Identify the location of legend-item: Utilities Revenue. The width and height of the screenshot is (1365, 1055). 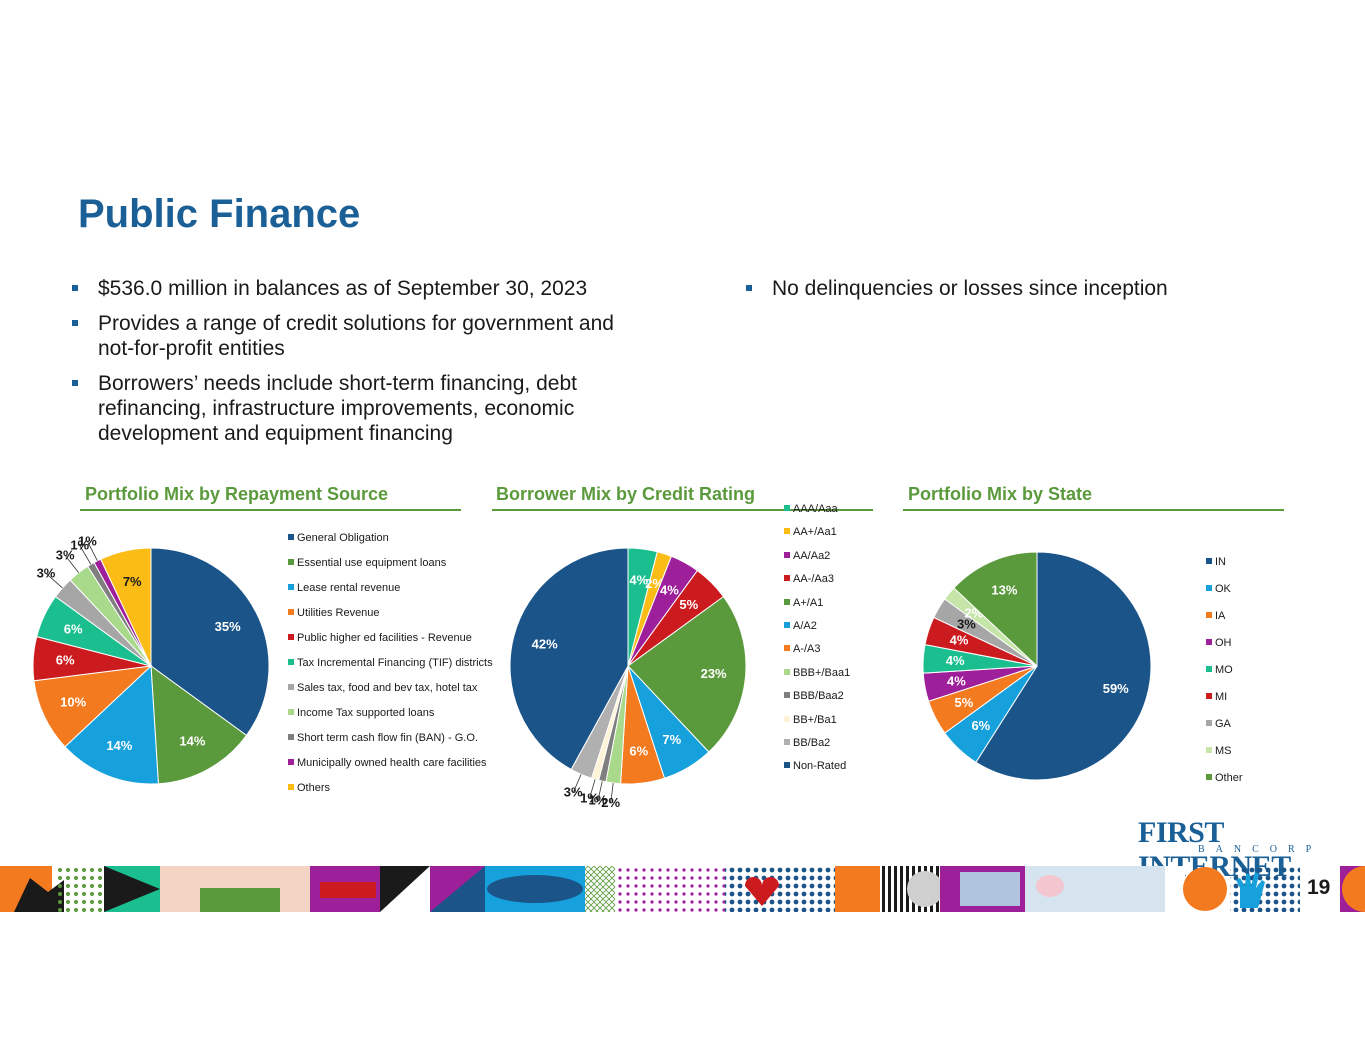
(334, 613).